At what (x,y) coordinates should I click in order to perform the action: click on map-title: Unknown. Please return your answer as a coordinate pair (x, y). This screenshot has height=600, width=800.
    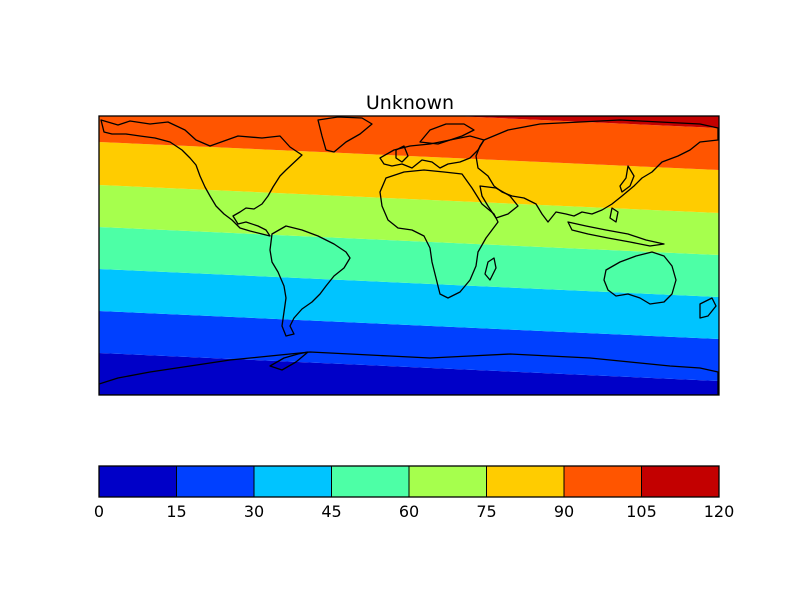
    Looking at the image, I should click on (410, 103).